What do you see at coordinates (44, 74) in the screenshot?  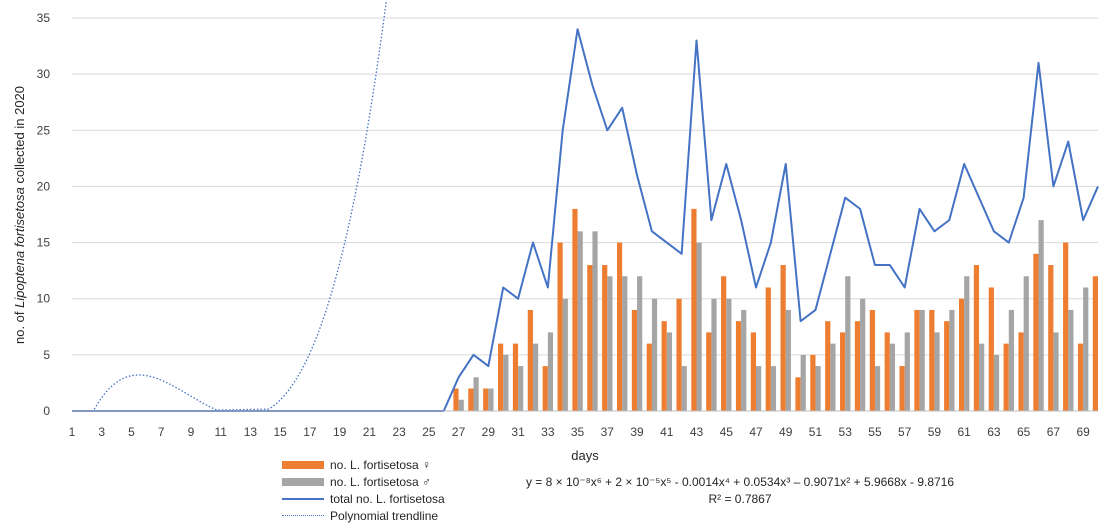 I see `y-tick-label: 30` at bounding box center [44, 74].